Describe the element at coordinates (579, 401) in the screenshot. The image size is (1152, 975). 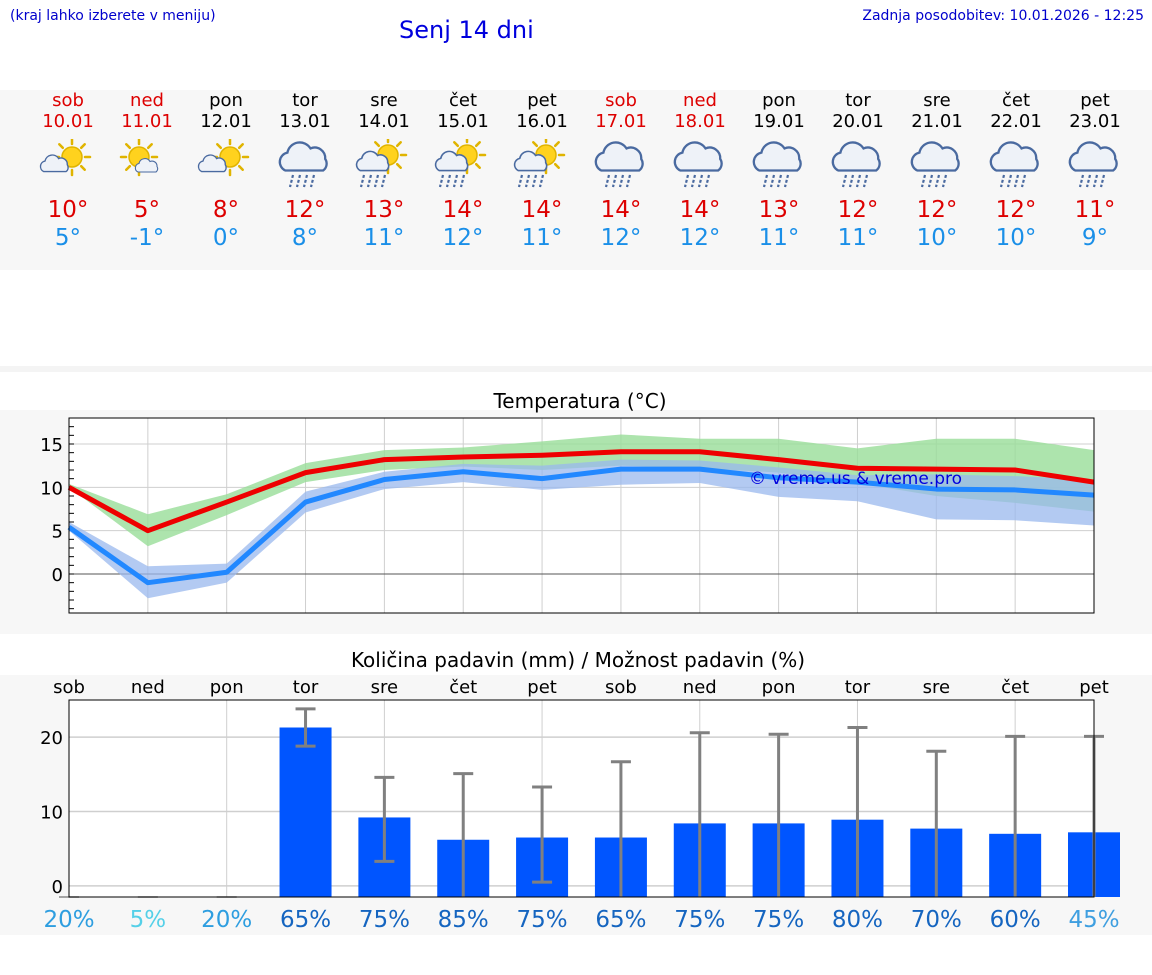
I see `temperature-chart-title: Temperatura (°C)` at that location.